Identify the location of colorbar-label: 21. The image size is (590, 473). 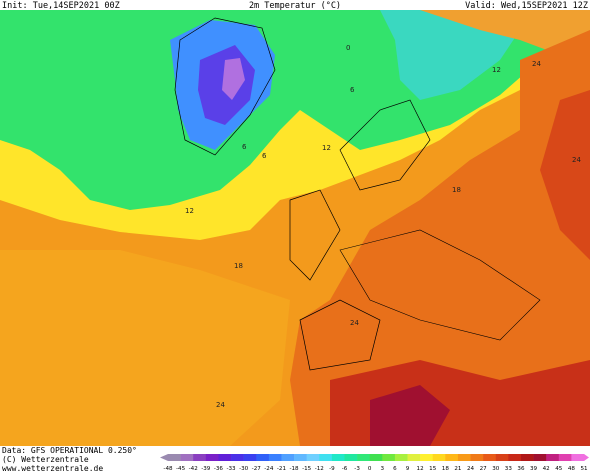
(458, 469).